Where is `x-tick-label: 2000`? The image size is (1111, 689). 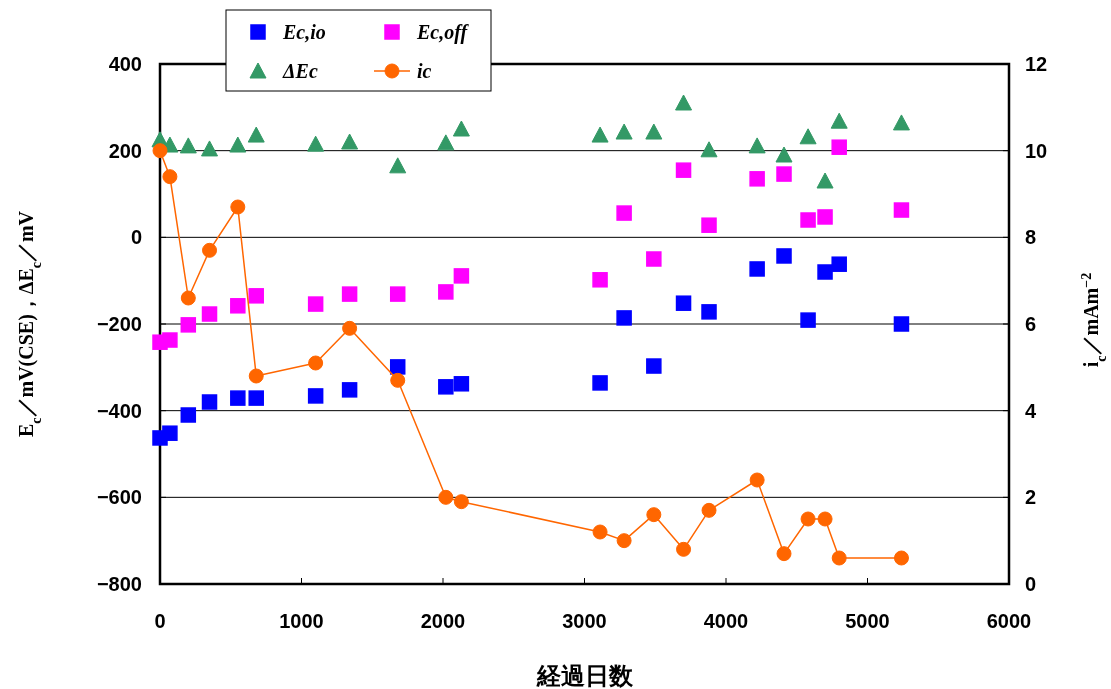
x-tick-label: 2000 is located at coordinates (443, 621).